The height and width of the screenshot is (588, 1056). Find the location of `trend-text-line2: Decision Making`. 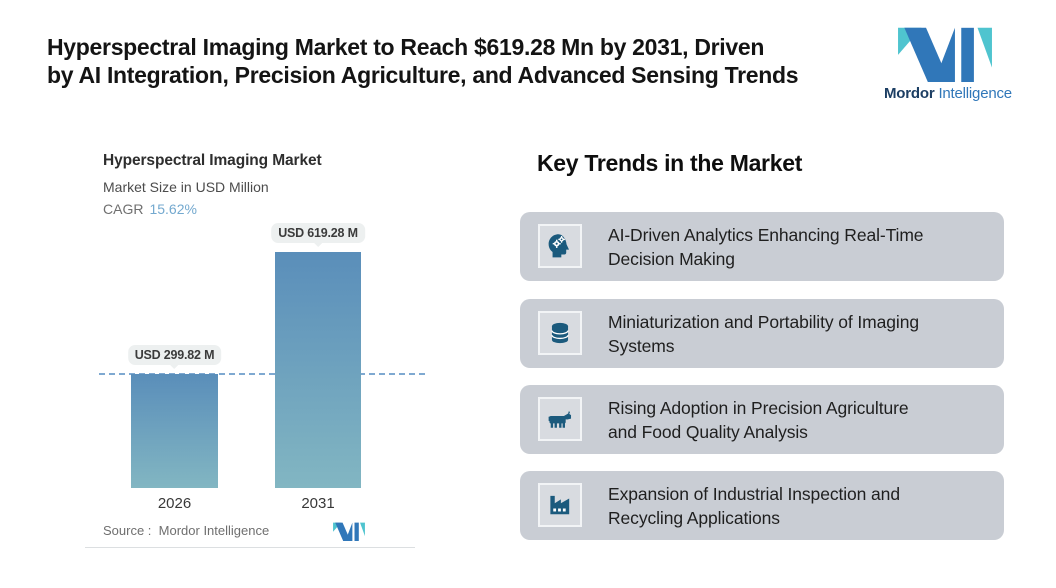

trend-text-line2: Decision Making is located at coordinates (671, 258).